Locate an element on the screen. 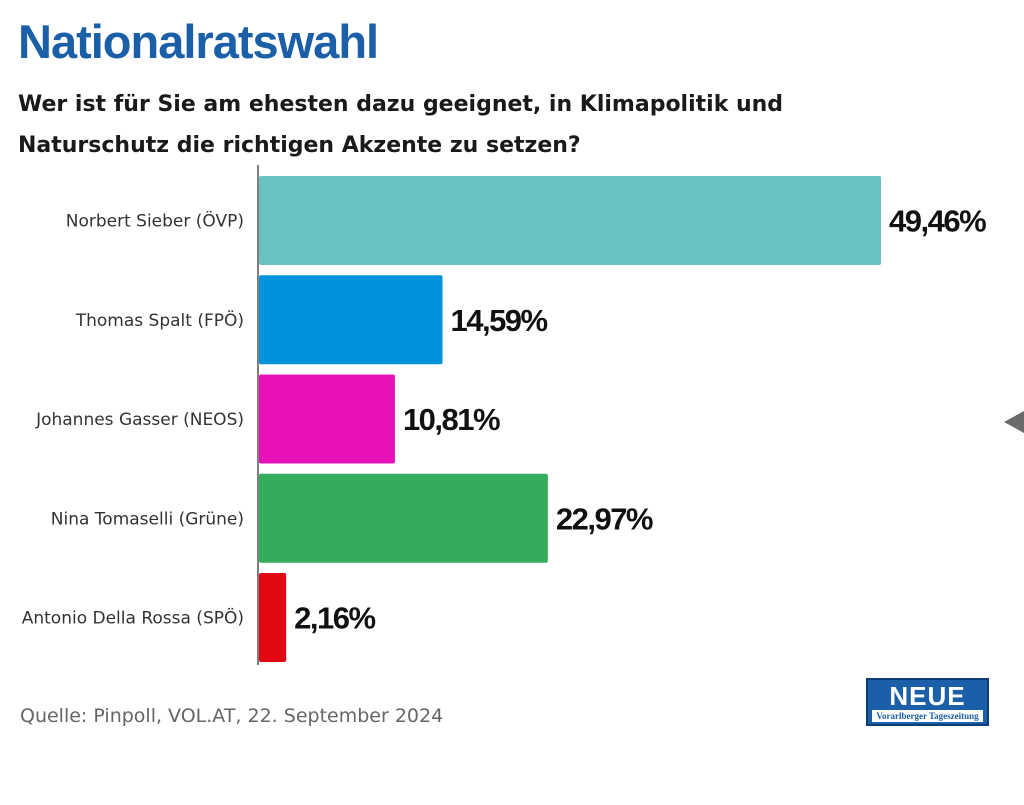 Image resolution: width=1024 pixels, height=805 pixels. value-label: 2,16% is located at coordinates (334, 618).